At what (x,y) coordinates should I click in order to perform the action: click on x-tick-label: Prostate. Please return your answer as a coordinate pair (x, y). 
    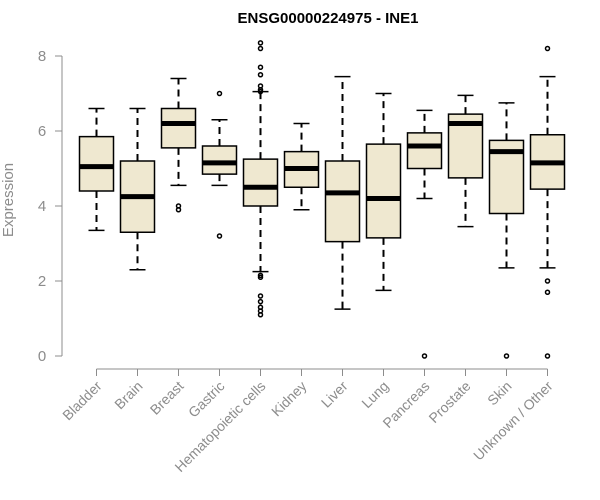
    Looking at the image, I should click on (449, 402).